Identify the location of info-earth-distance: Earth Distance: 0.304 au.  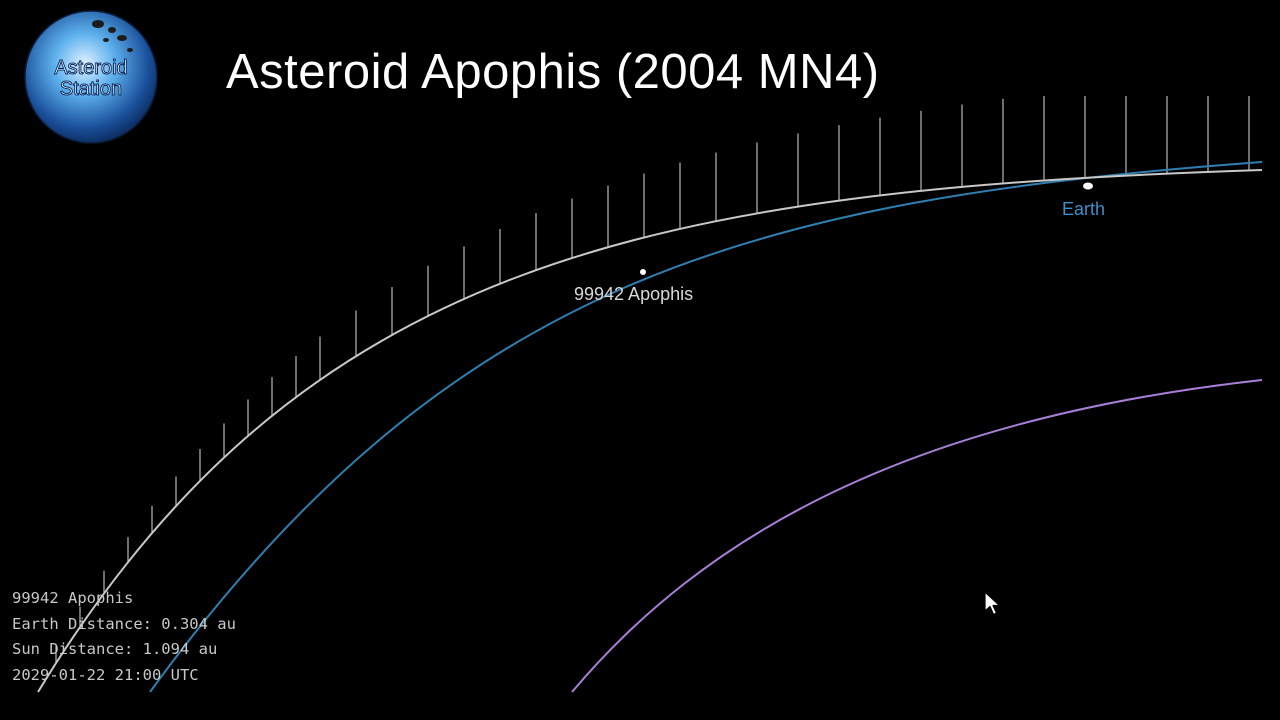
(124, 623).